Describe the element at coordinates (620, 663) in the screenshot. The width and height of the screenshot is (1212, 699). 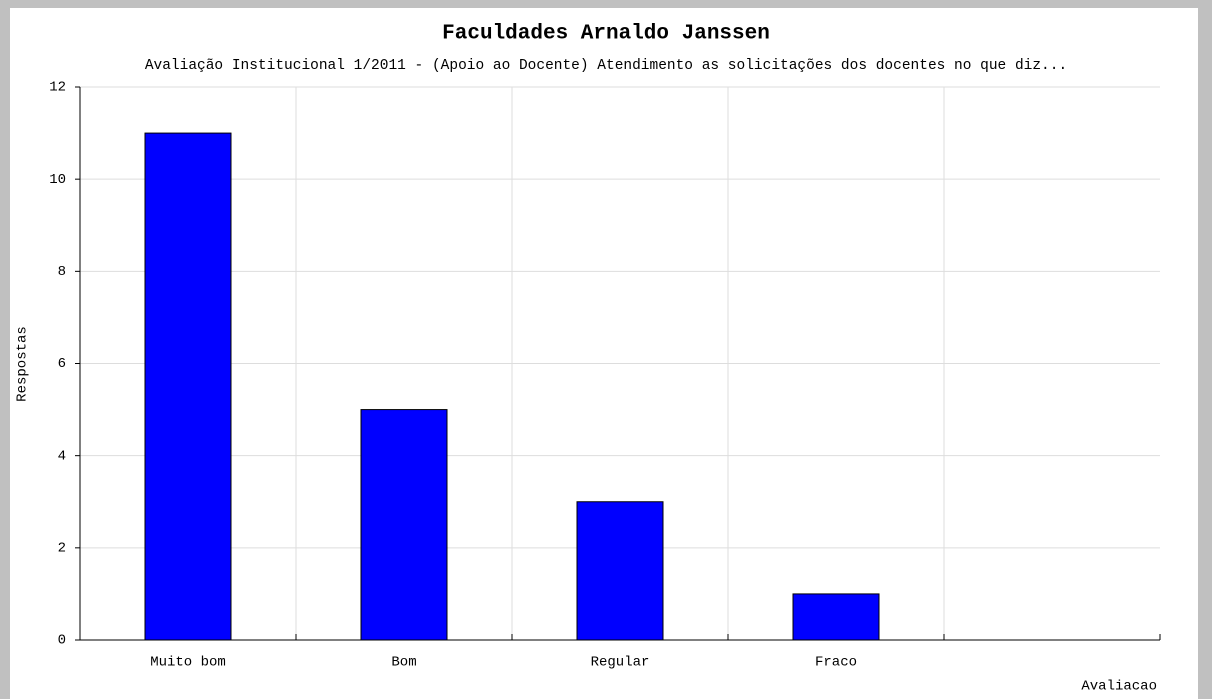
I see `x-tick-label: Regular` at that location.